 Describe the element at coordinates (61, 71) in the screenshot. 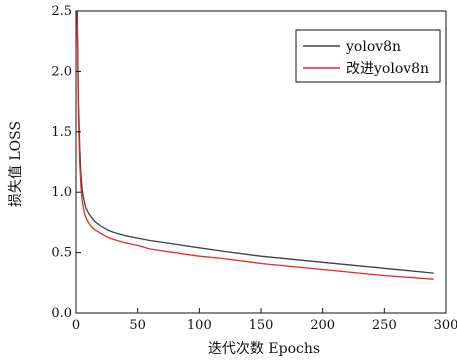

I see `y-tick-label: 2.0` at that location.